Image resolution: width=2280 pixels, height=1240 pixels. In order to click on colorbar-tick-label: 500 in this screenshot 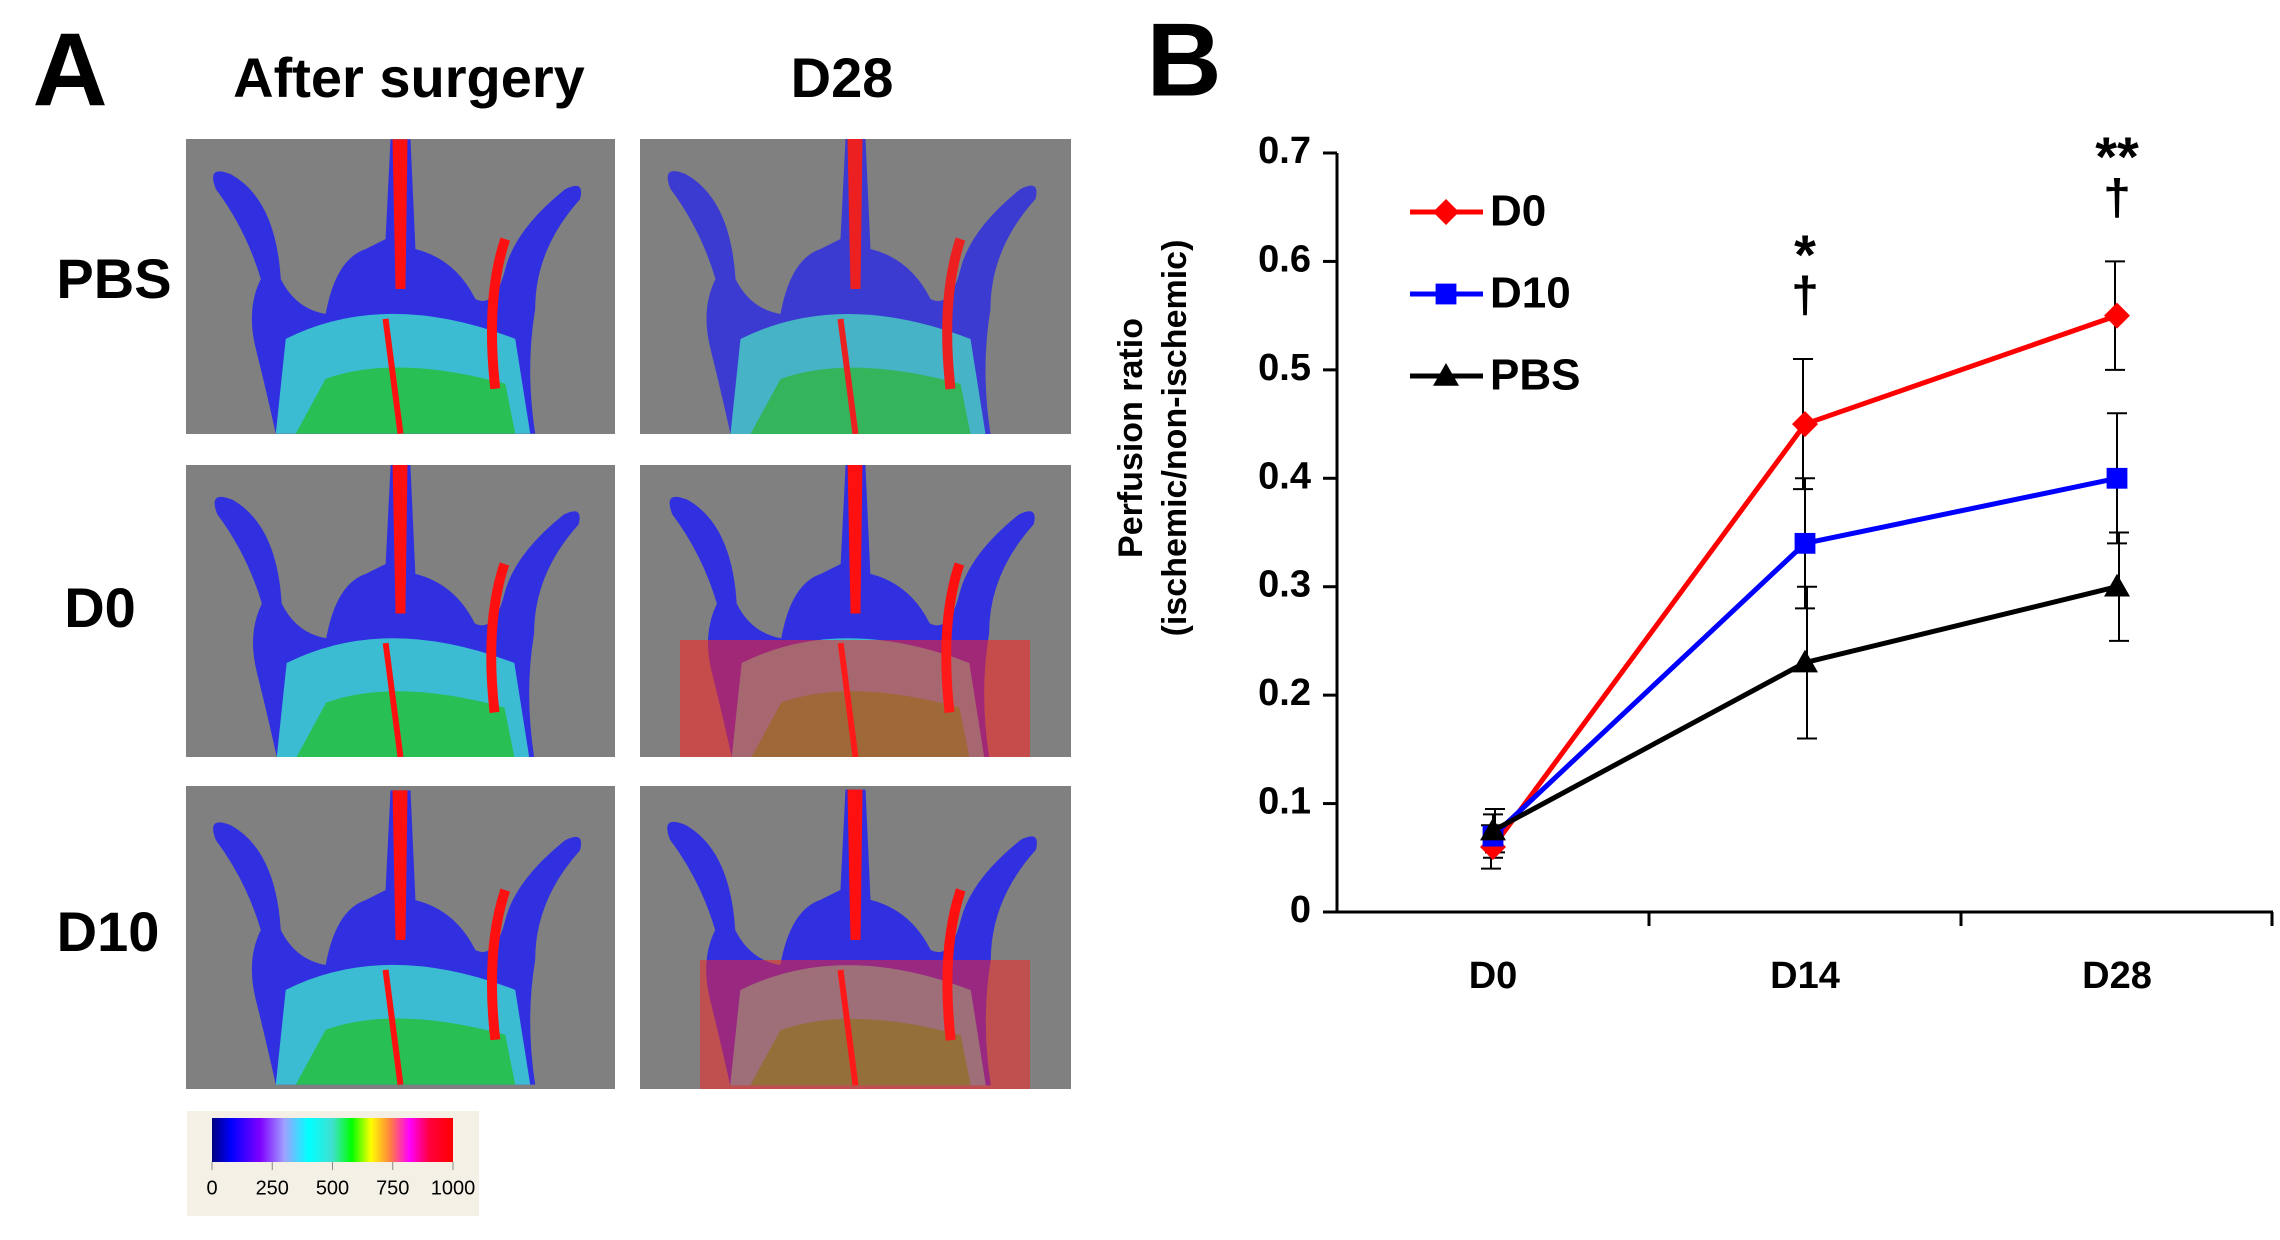, I will do `click(332, 1188)`.